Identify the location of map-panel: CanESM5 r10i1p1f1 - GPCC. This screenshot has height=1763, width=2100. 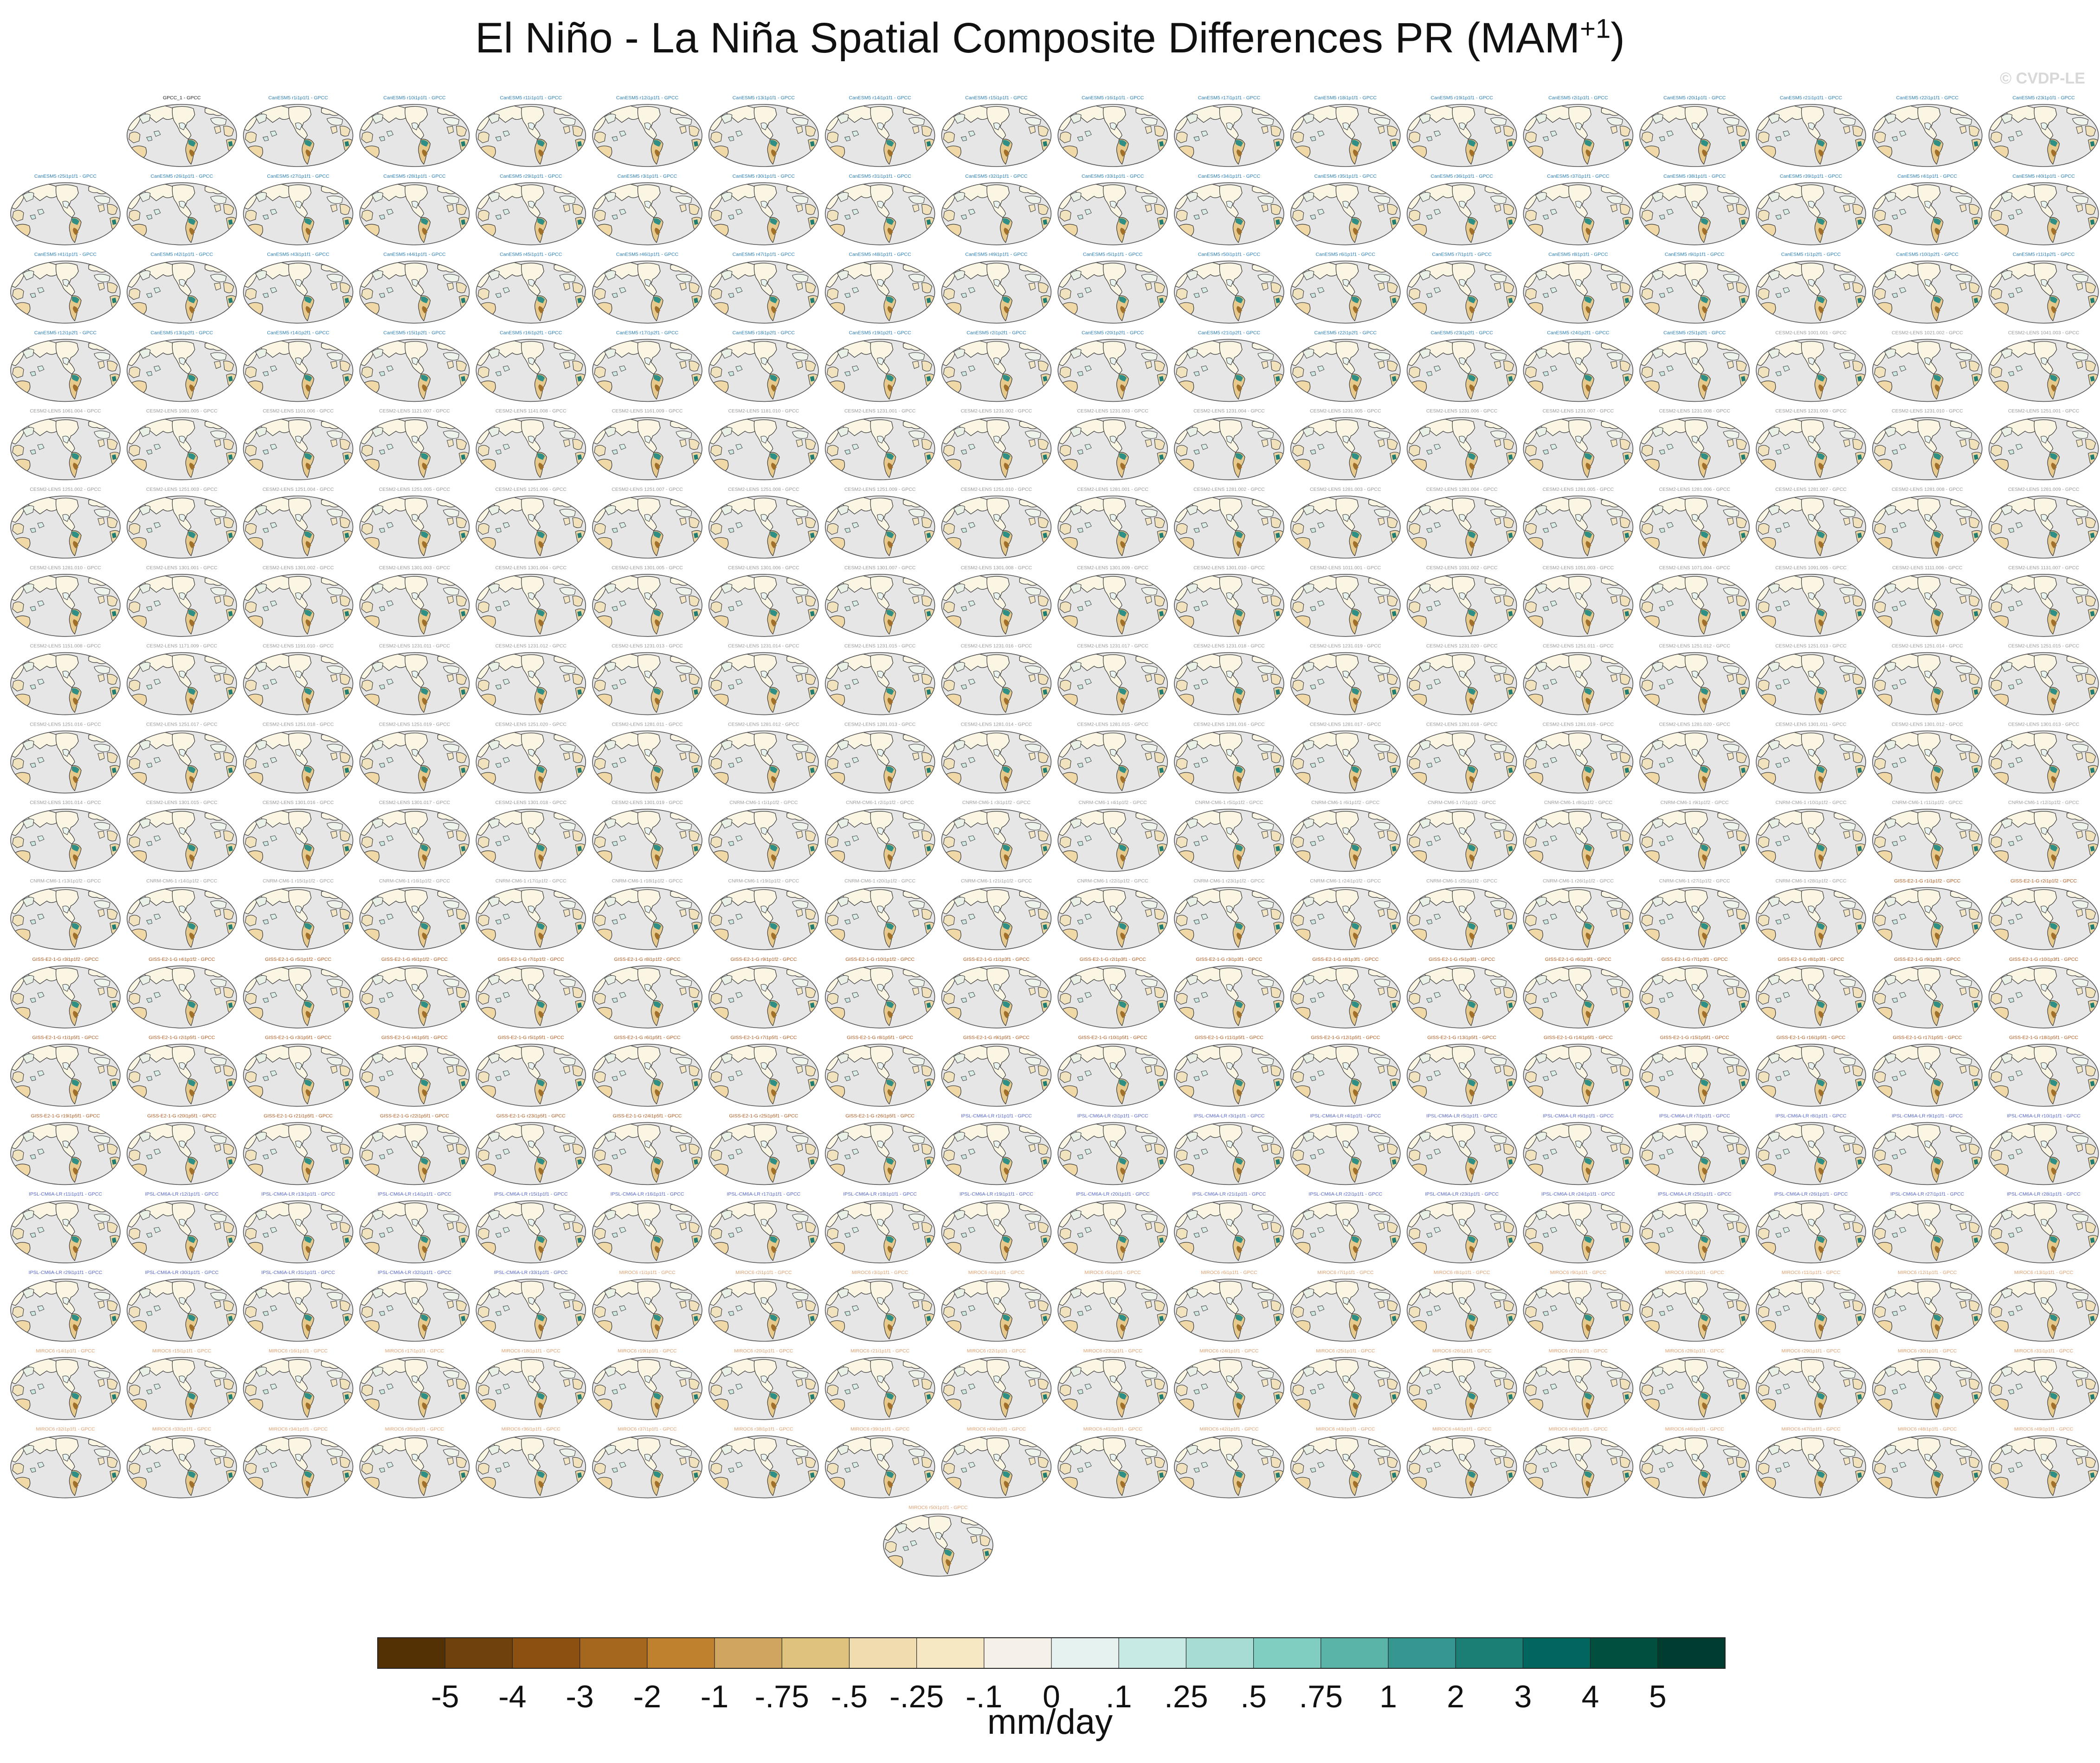
(414, 131).